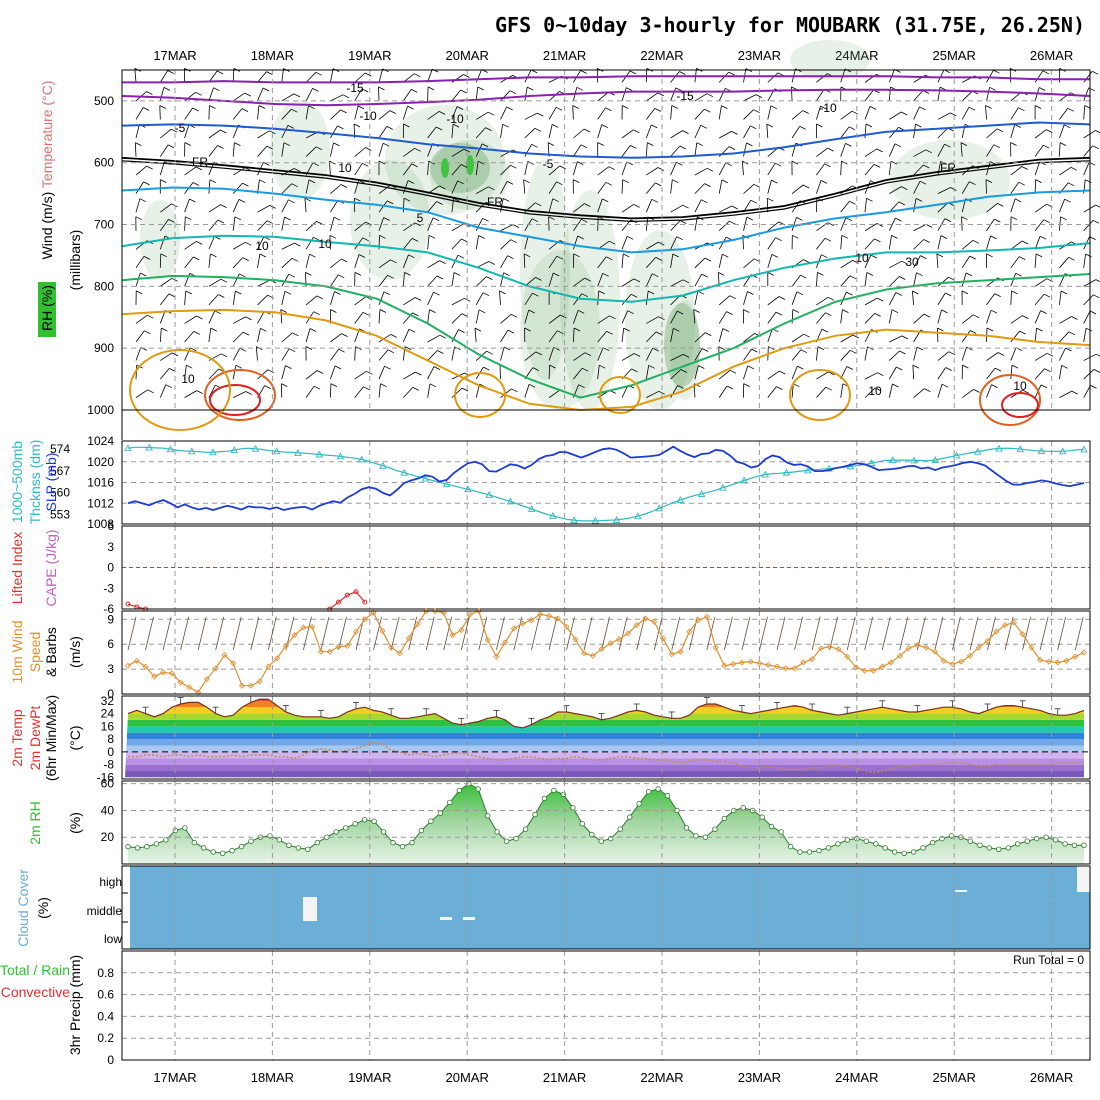 Image resolution: width=1100 pixels, height=1100 pixels. I want to click on rh-shade-region, so click(660, 320).